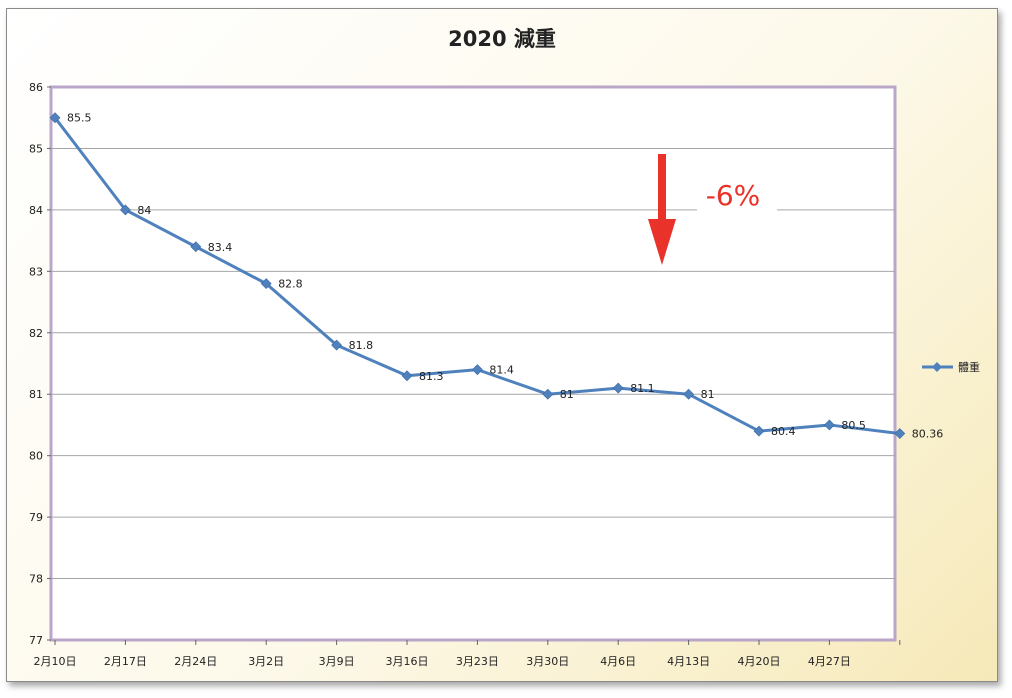 The image size is (1012, 698). Describe the element at coordinates (662, 188) in the screenshot. I see `annotation-arrow-shaft` at that location.